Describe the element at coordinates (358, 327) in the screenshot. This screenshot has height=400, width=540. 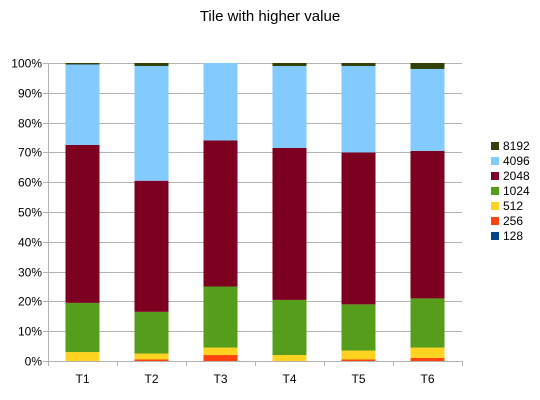
I see `bar-segment-1024-T5` at that location.